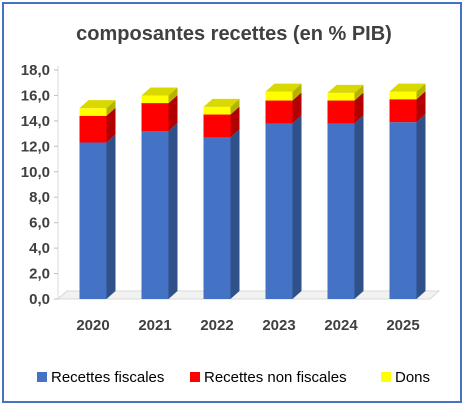 This screenshot has width=468, height=409. What do you see at coordinates (107, 377) in the screenshot?
I see `legend-label: Recettes fiscales` at bounding box center [107, 377].